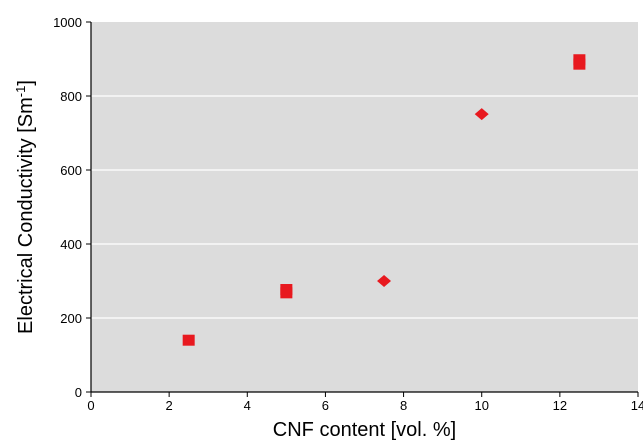 The width and height of the screenshot is (643, 443). What do you see at coordinates (78, 392) in the screenshot?
I see `y-tick-label: 0` at bounding box center [78, 392].